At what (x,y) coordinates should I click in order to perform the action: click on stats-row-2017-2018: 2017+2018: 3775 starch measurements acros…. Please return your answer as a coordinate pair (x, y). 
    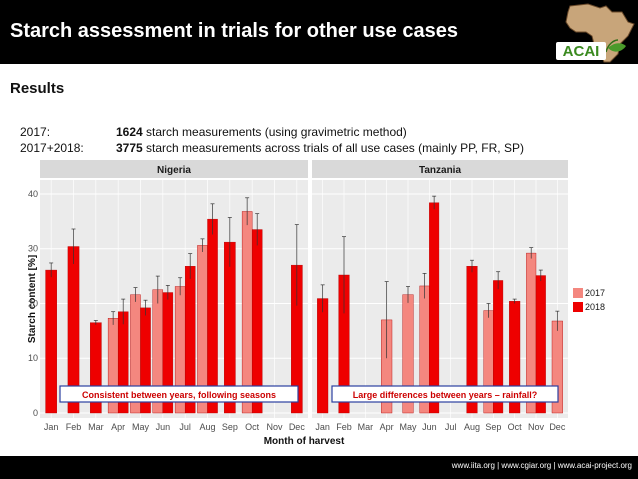
    Looking at the image, I should click on (272, 148).